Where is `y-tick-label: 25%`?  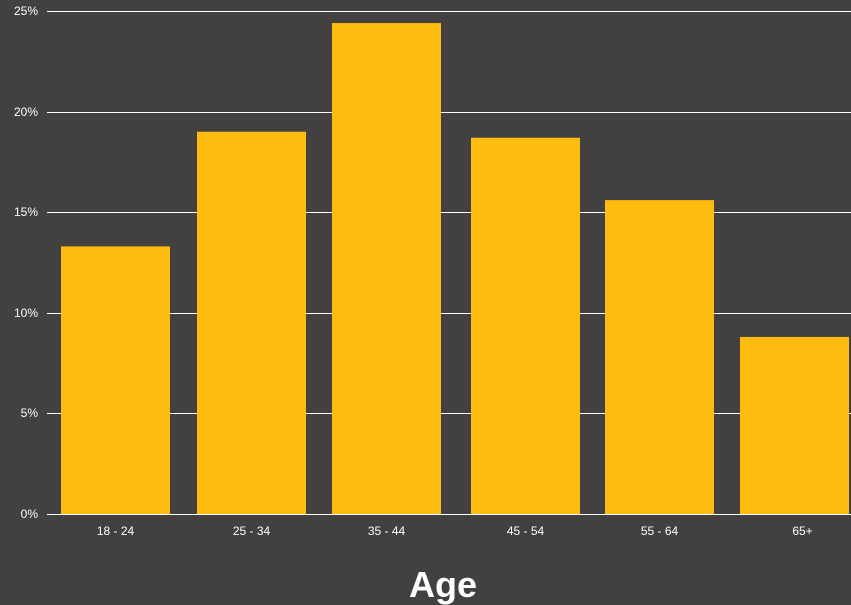
y-tick-label: 25% is located at coordinates (26, 11).